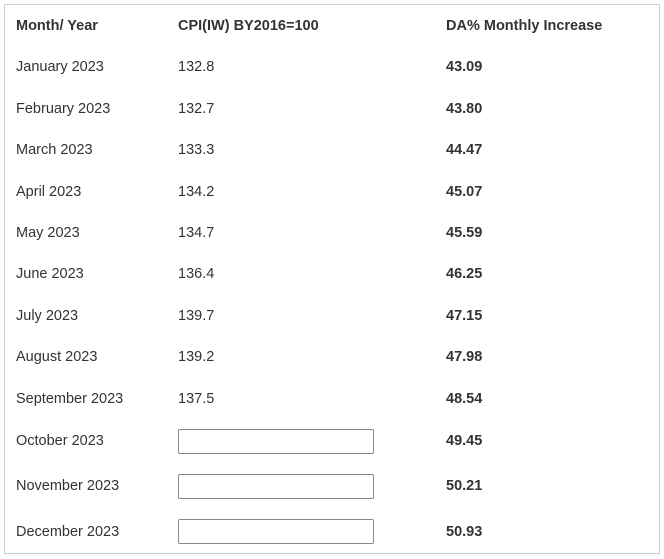 The image size is (664, 559). What do you see at coordinates (196, 192) in the screenshot?
I see `cpi-cell: 134.2` at bounding box center [196, 192].